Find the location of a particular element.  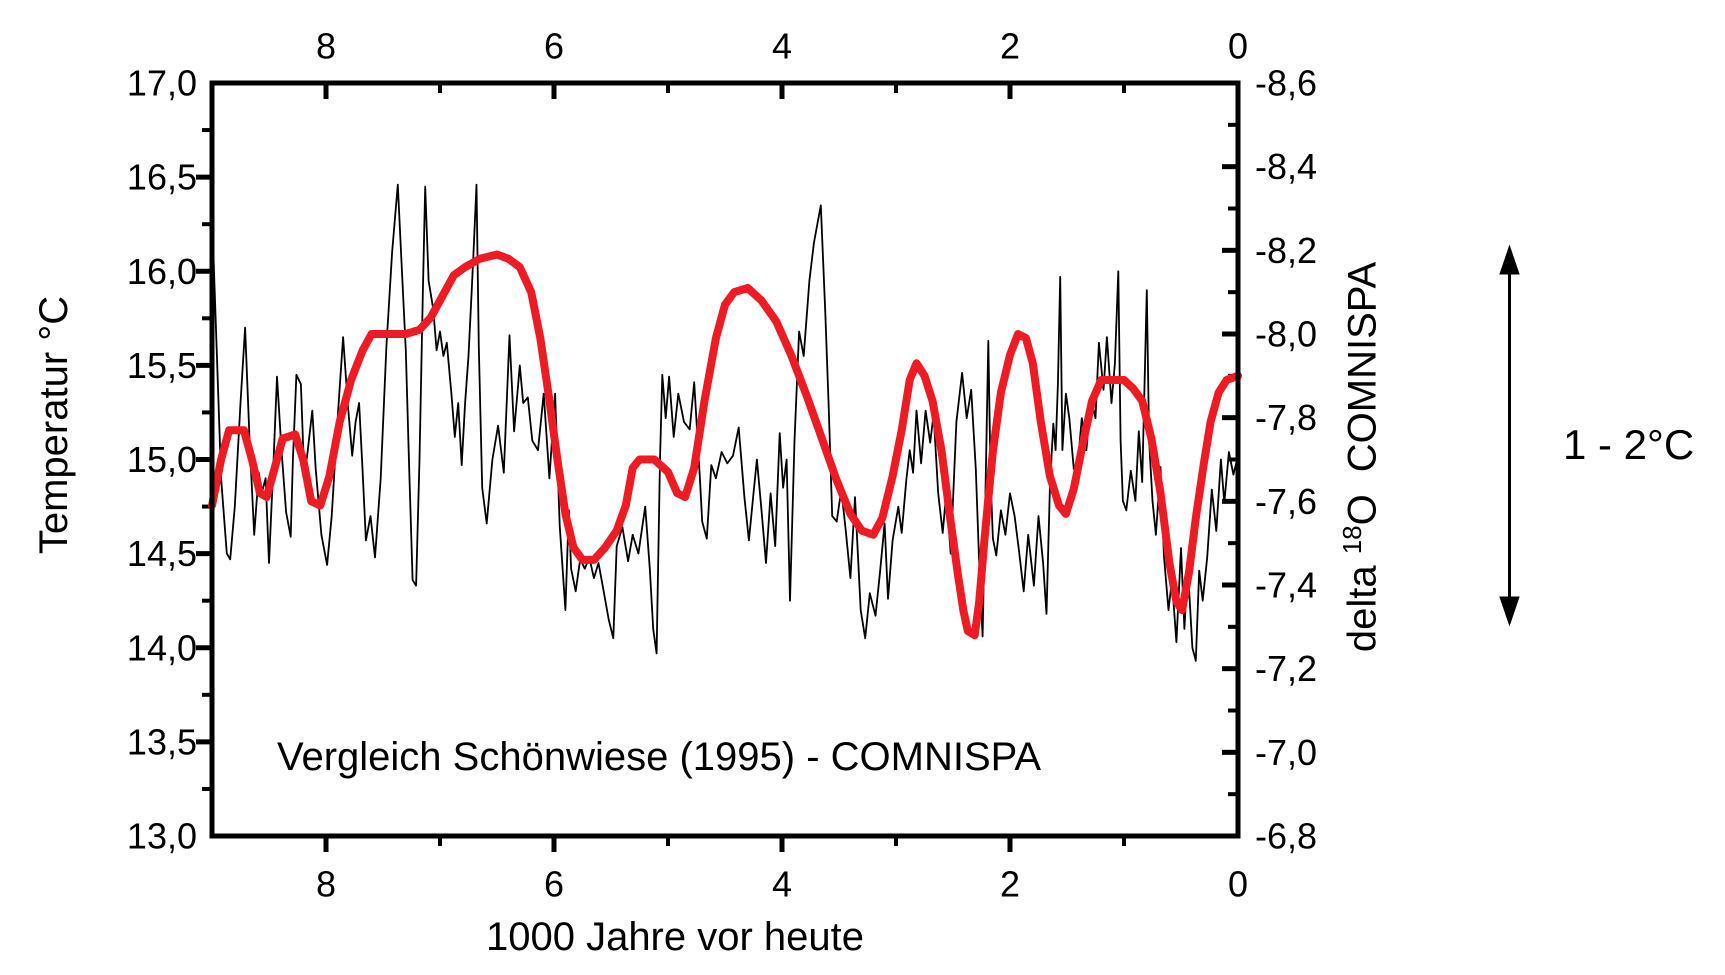

x-axis-title: 1000 Jahre vor heute is located at coordinates (675, 937).